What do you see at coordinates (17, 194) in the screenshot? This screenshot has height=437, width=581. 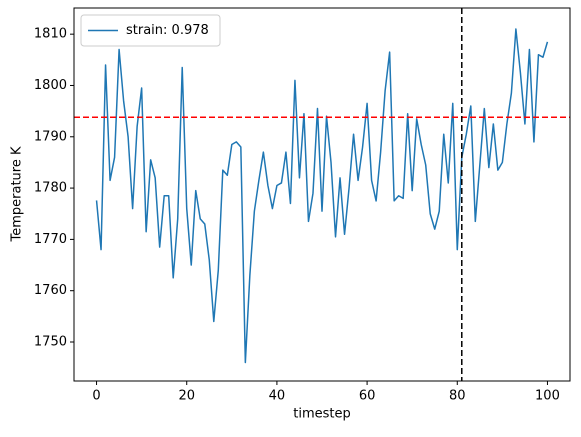 I see `y-axis-label: Temperature K` at bounding box center [17, 194].